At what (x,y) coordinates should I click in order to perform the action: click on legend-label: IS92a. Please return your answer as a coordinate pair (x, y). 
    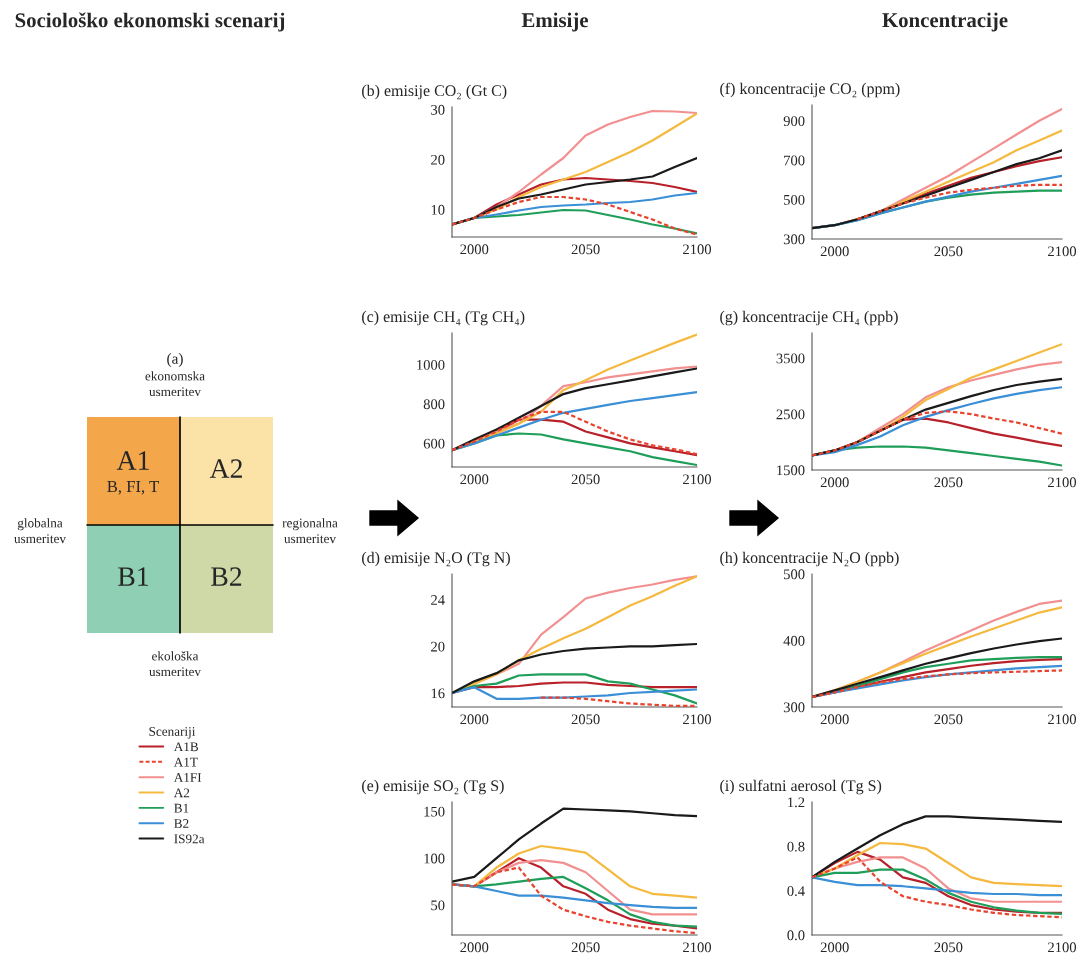
    Looking at the image, I should click on (189, 839).